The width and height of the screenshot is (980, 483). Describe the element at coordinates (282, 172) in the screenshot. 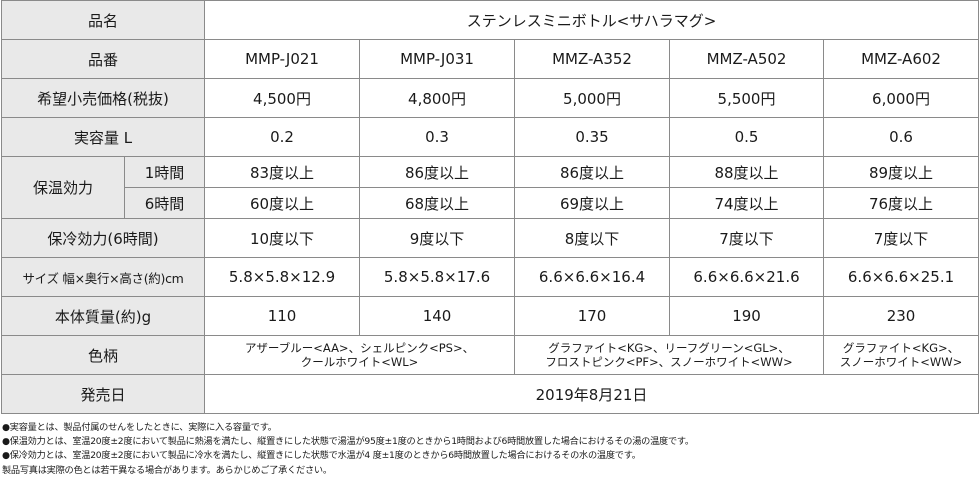

I see `heat-1h-cell: 83度以上` at that location.